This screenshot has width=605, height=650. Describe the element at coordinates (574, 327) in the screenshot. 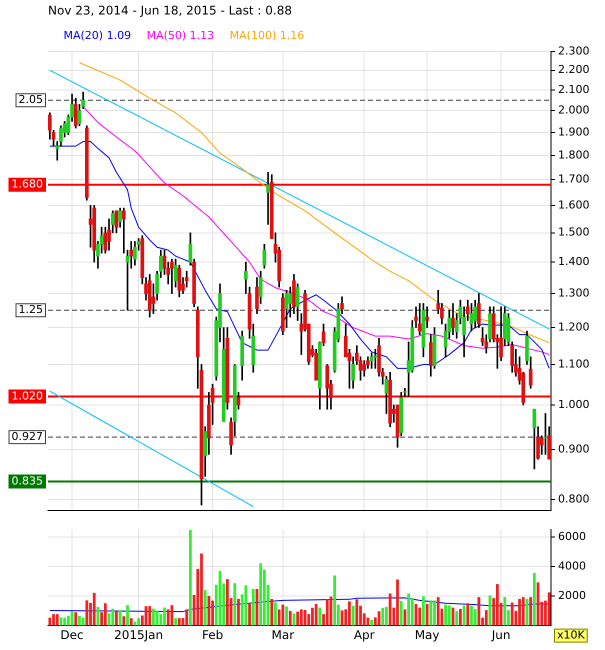

I see `y-tick-label: 1.200` at that location.